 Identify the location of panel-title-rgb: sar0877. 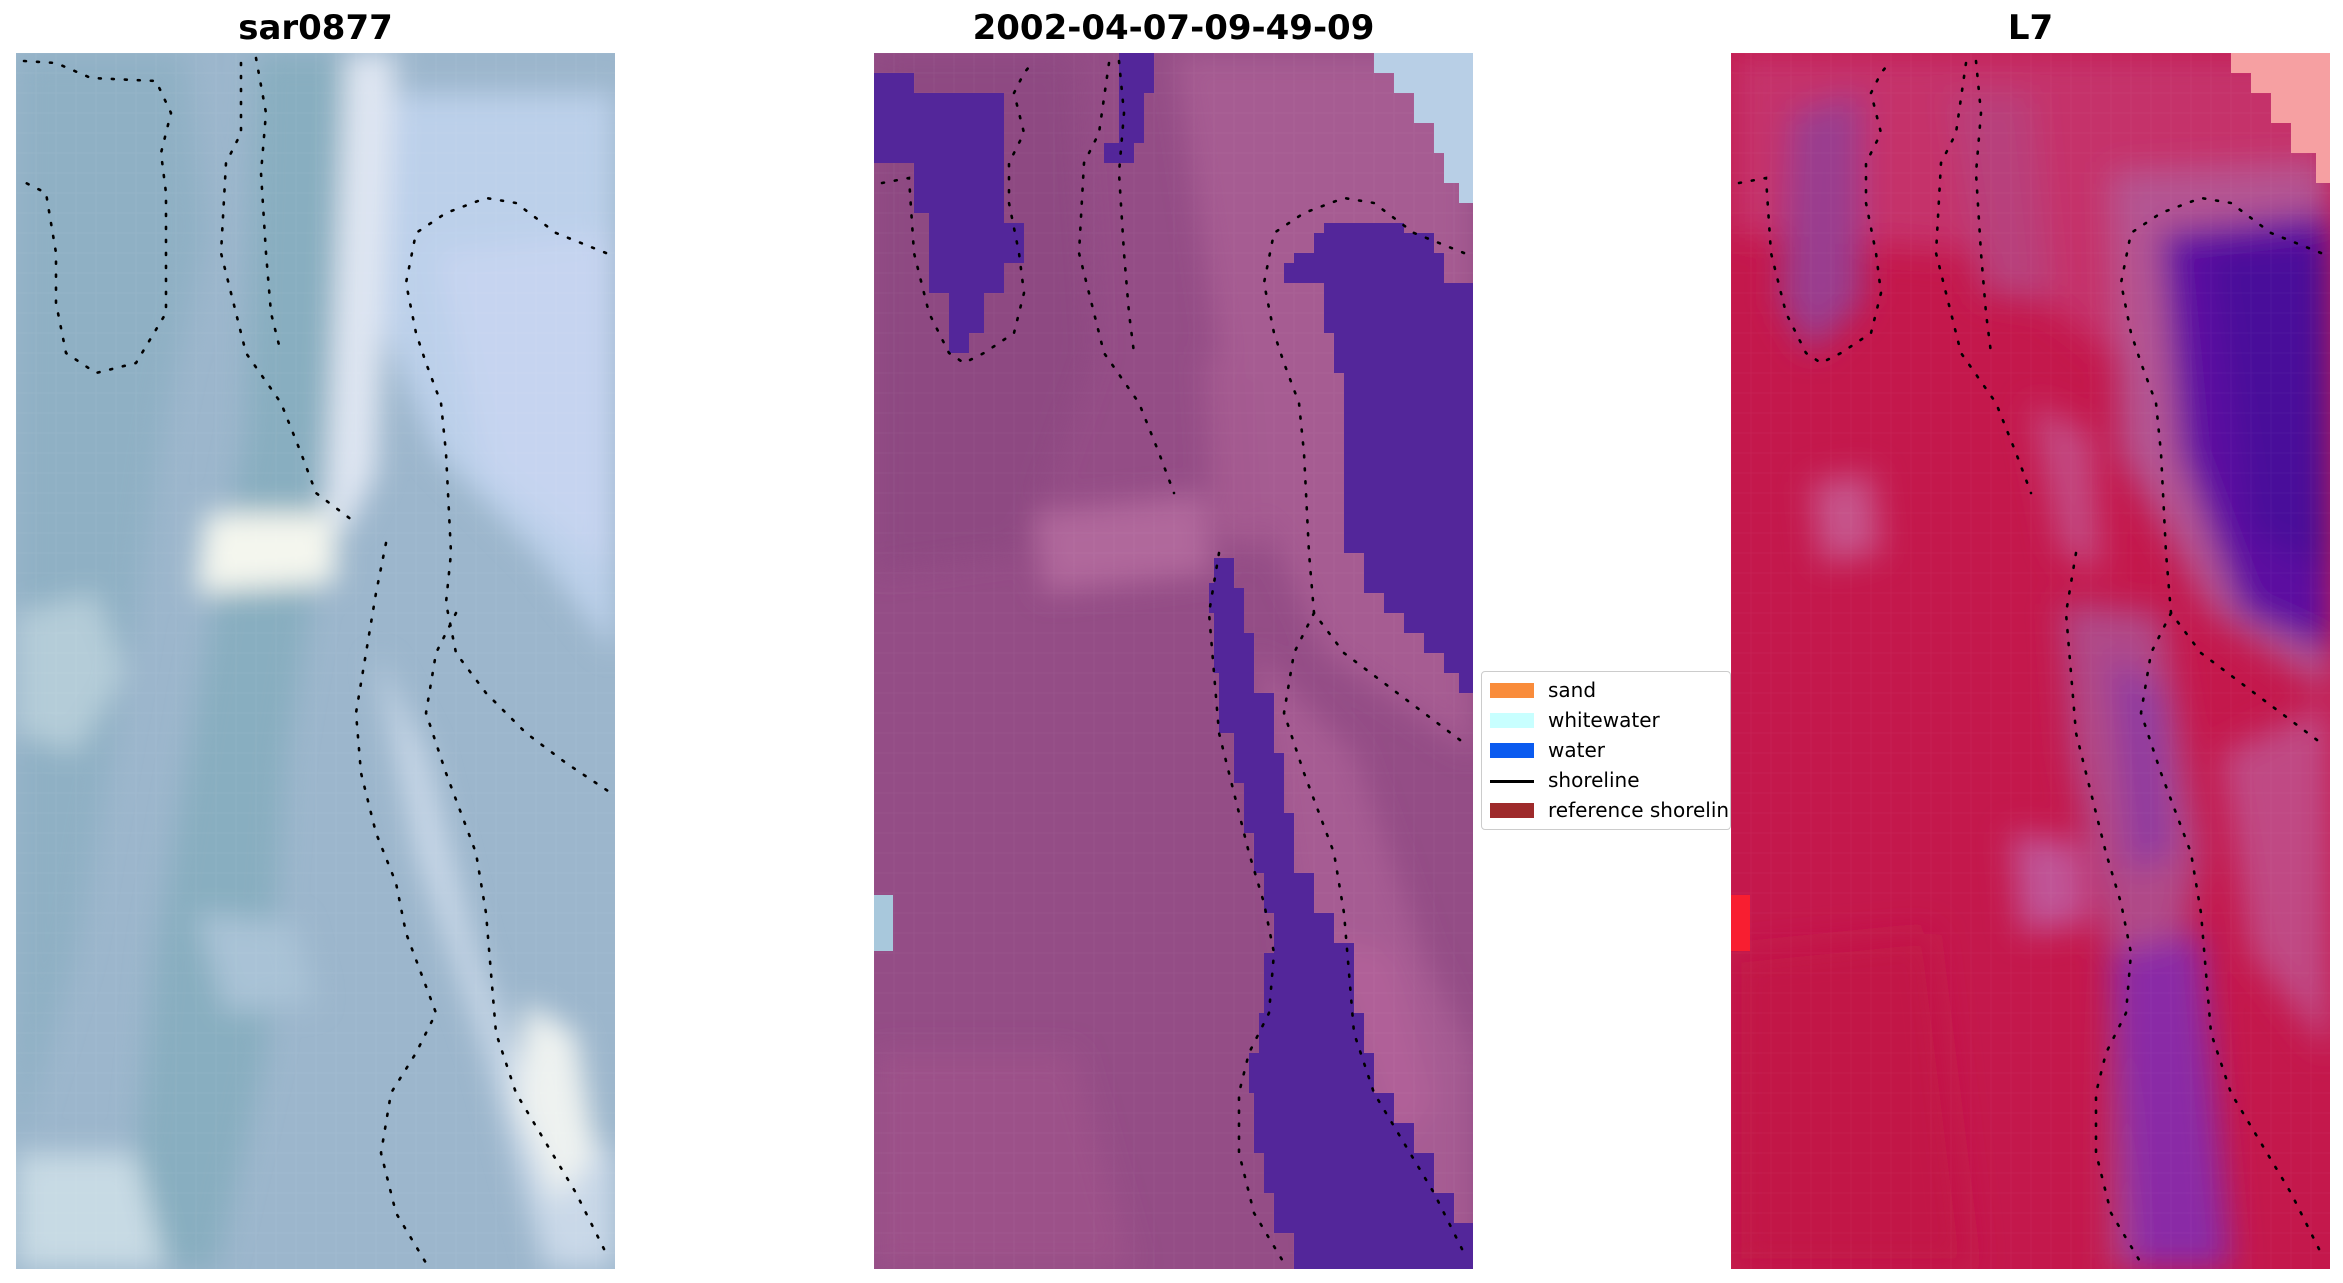
(315, 28).